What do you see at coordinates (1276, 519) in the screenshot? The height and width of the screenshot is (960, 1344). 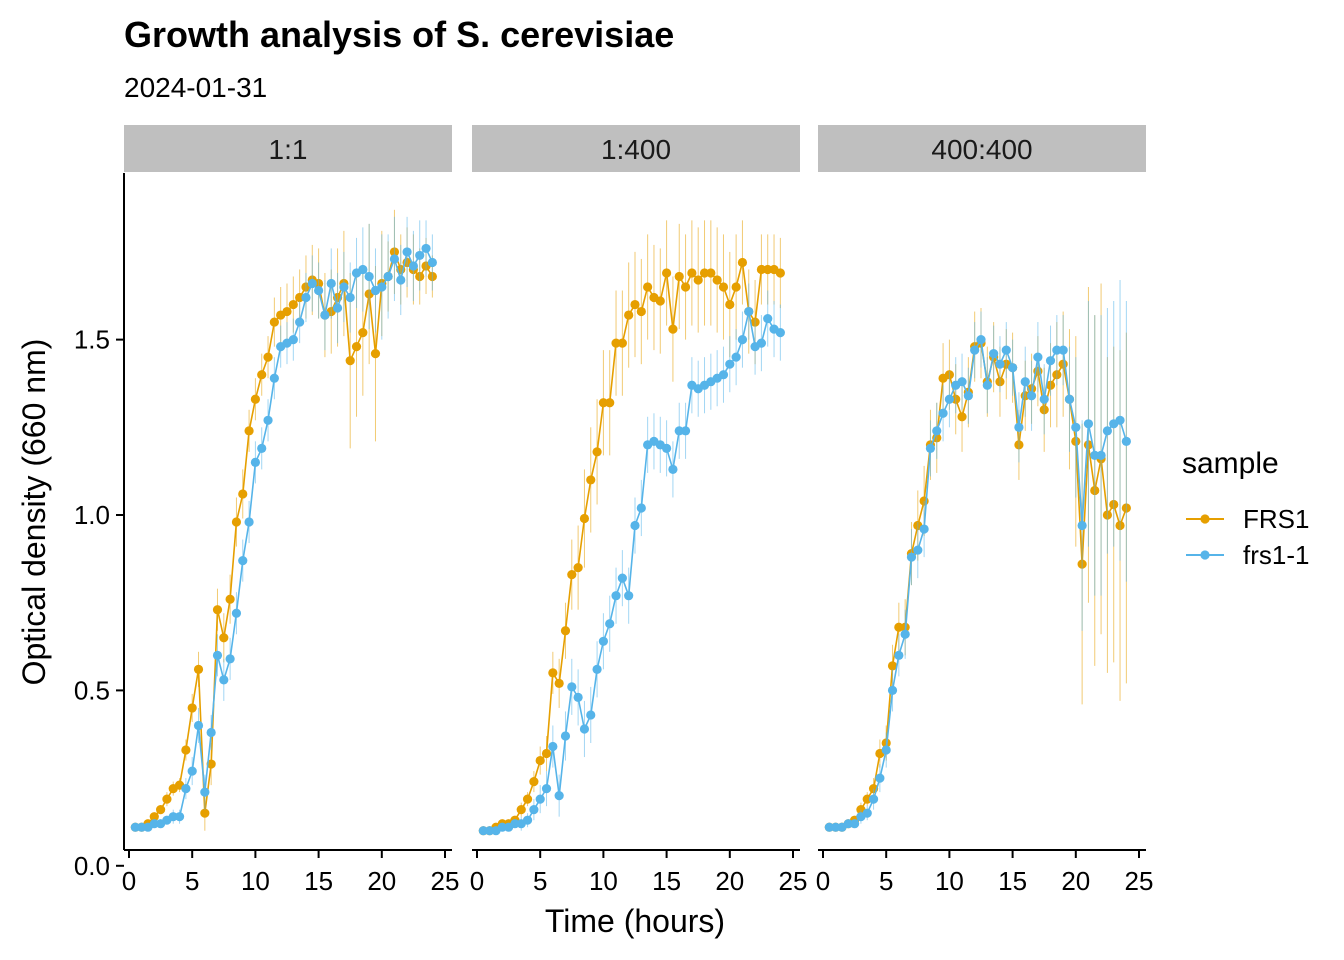 I see `legend-label: FRS1` at bounding box center [1276, 519].